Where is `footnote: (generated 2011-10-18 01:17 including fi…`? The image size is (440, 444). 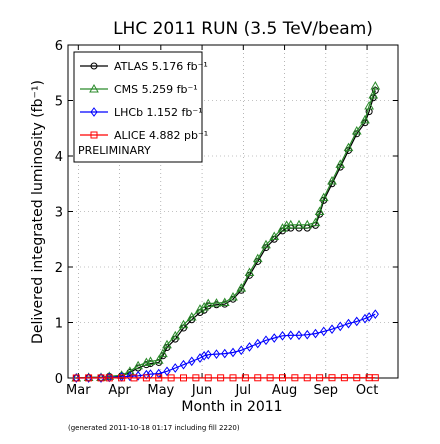
footnote: (generated 2011-10-18 01:17 including fi… is located at coordinates (154, 428).